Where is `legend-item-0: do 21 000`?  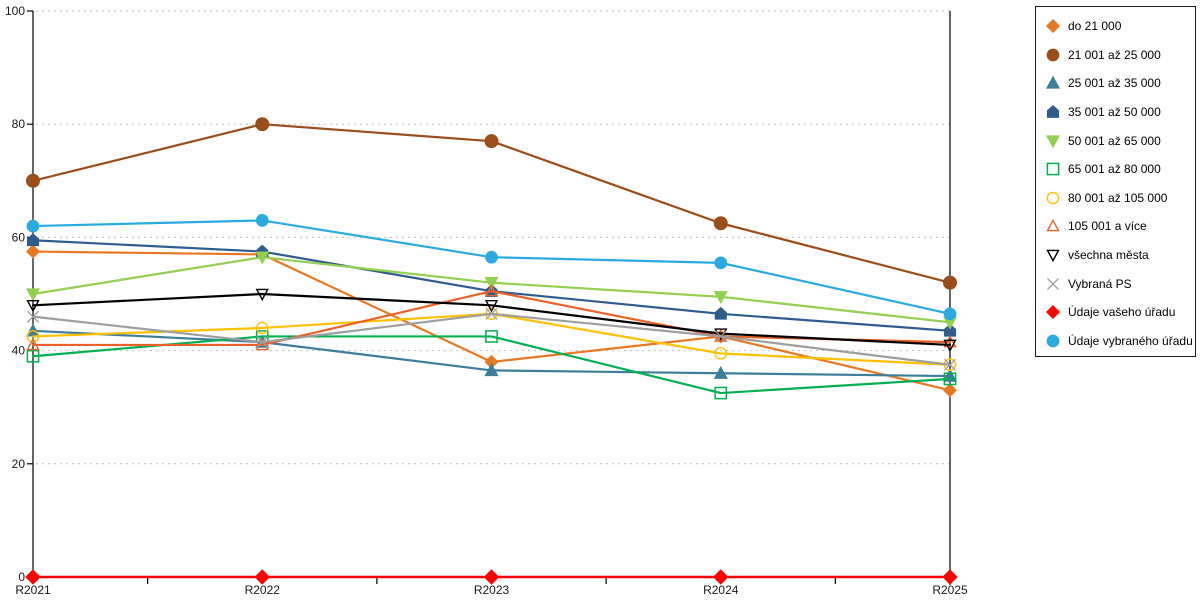
legend-item-0: do 21 000 is located at coordinates (1118, 26).